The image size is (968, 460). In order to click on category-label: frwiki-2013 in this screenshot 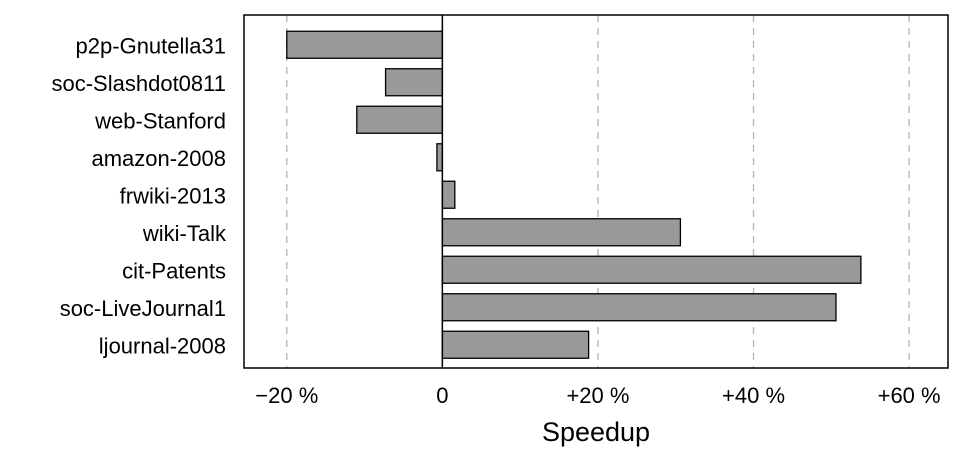, I will do `click(173, 195)`.